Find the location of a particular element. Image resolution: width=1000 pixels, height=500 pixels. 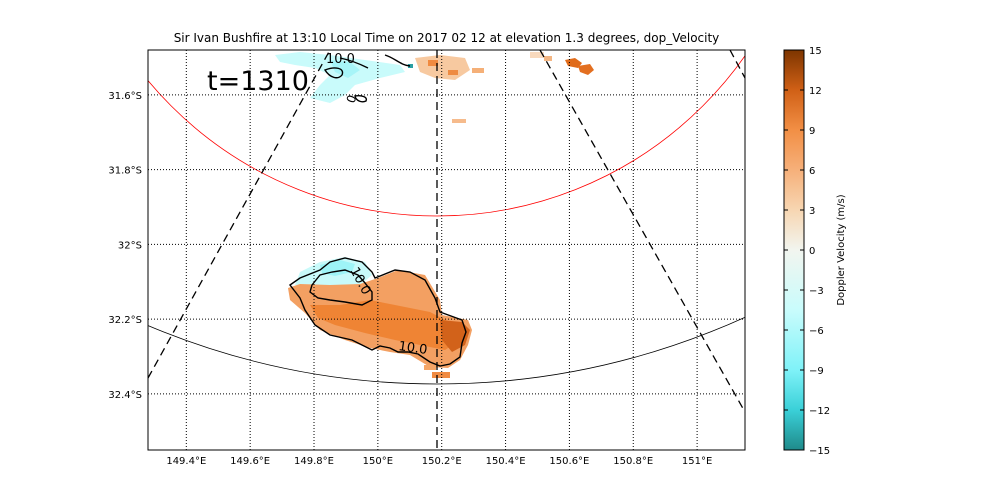

radial-line-east-far is located at coordinates (737, 64).